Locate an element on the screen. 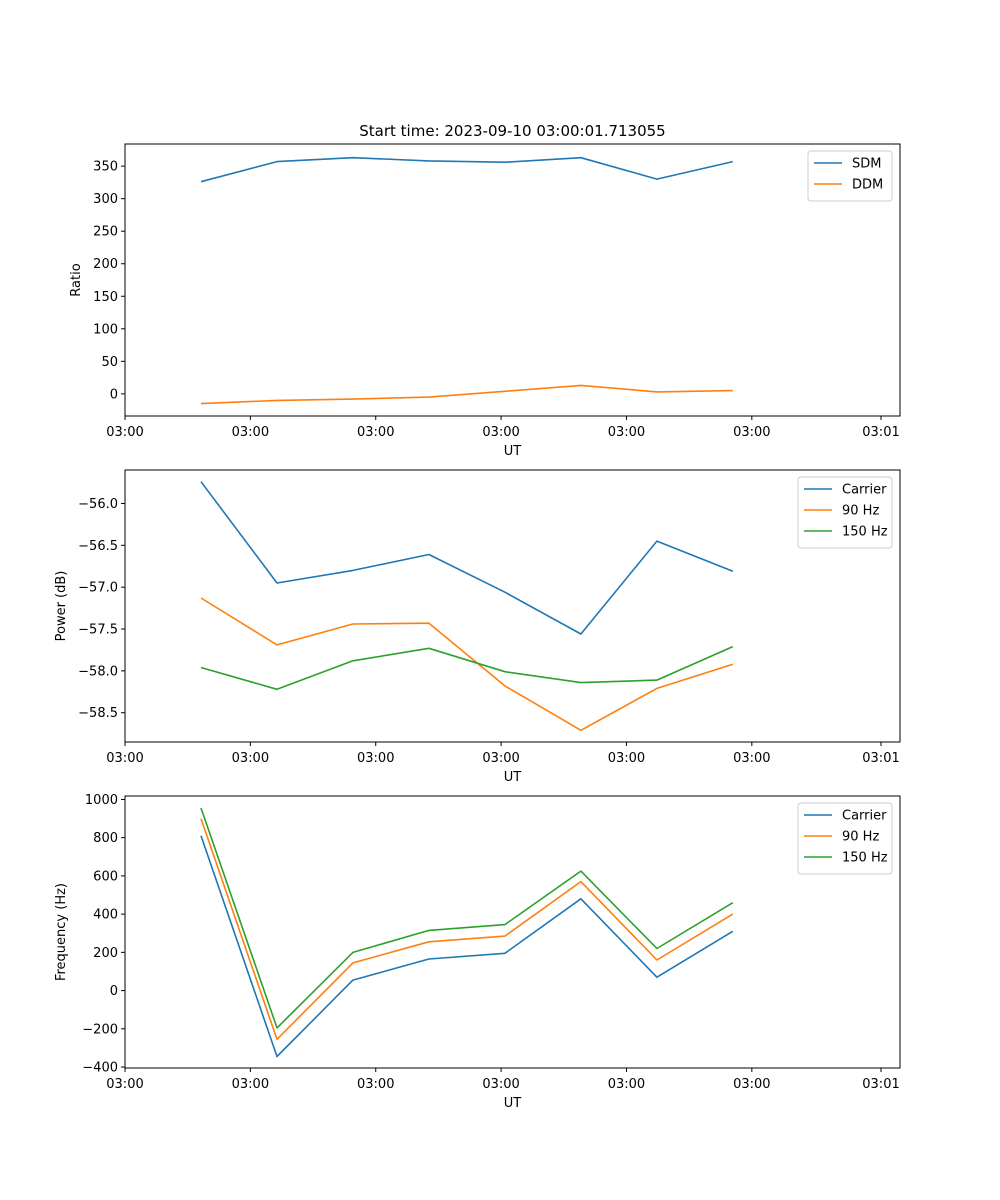 The height and width of the screenshot is (1200, 1000). power-ytick-label: −57.5 is located at coordinates (98, 630).